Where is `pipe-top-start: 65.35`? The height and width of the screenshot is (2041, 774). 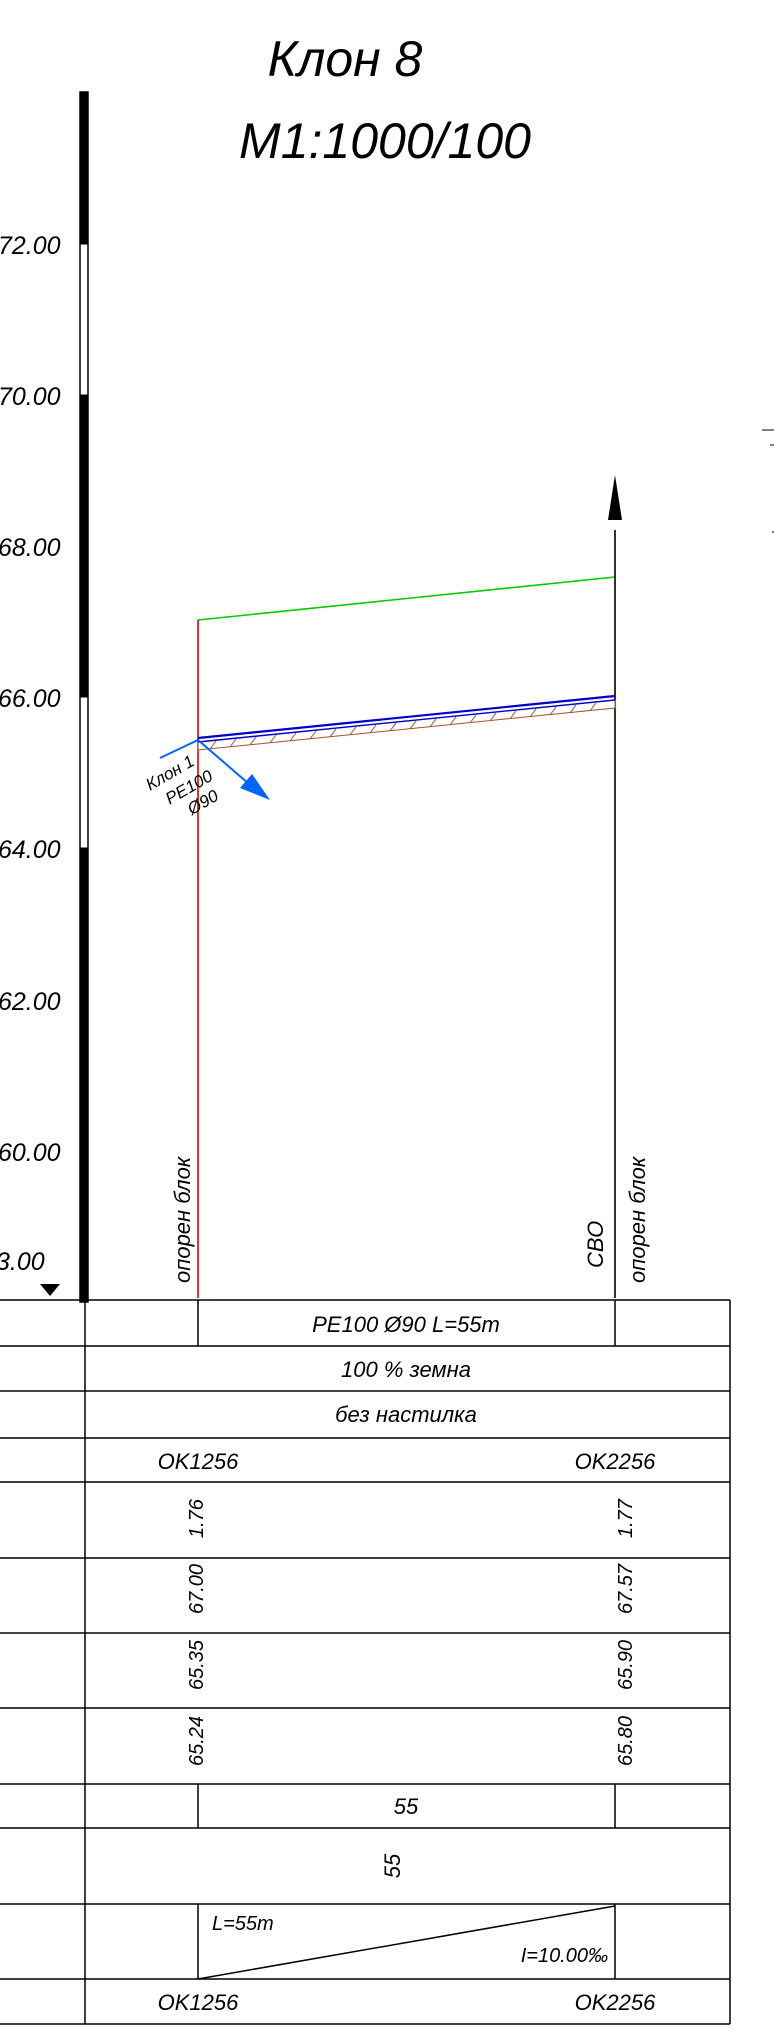
pipe-top-start: 65.35 is located at coordinates (197, 1664).